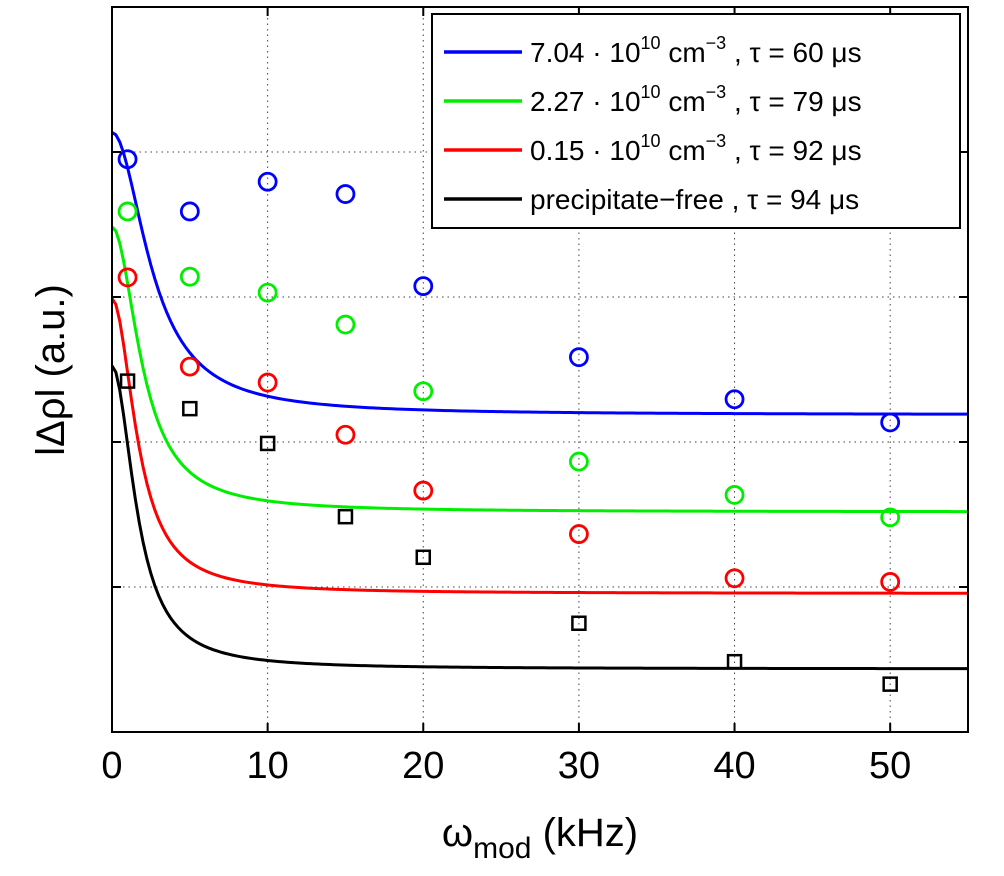 This screenshot has width=1004, height=876. Describe the element at coordinates (696, 148) in the screenshot. I see `legend-entry-2: 0.15 · 1010 cm−3 , τ = 92 μs` at that location.